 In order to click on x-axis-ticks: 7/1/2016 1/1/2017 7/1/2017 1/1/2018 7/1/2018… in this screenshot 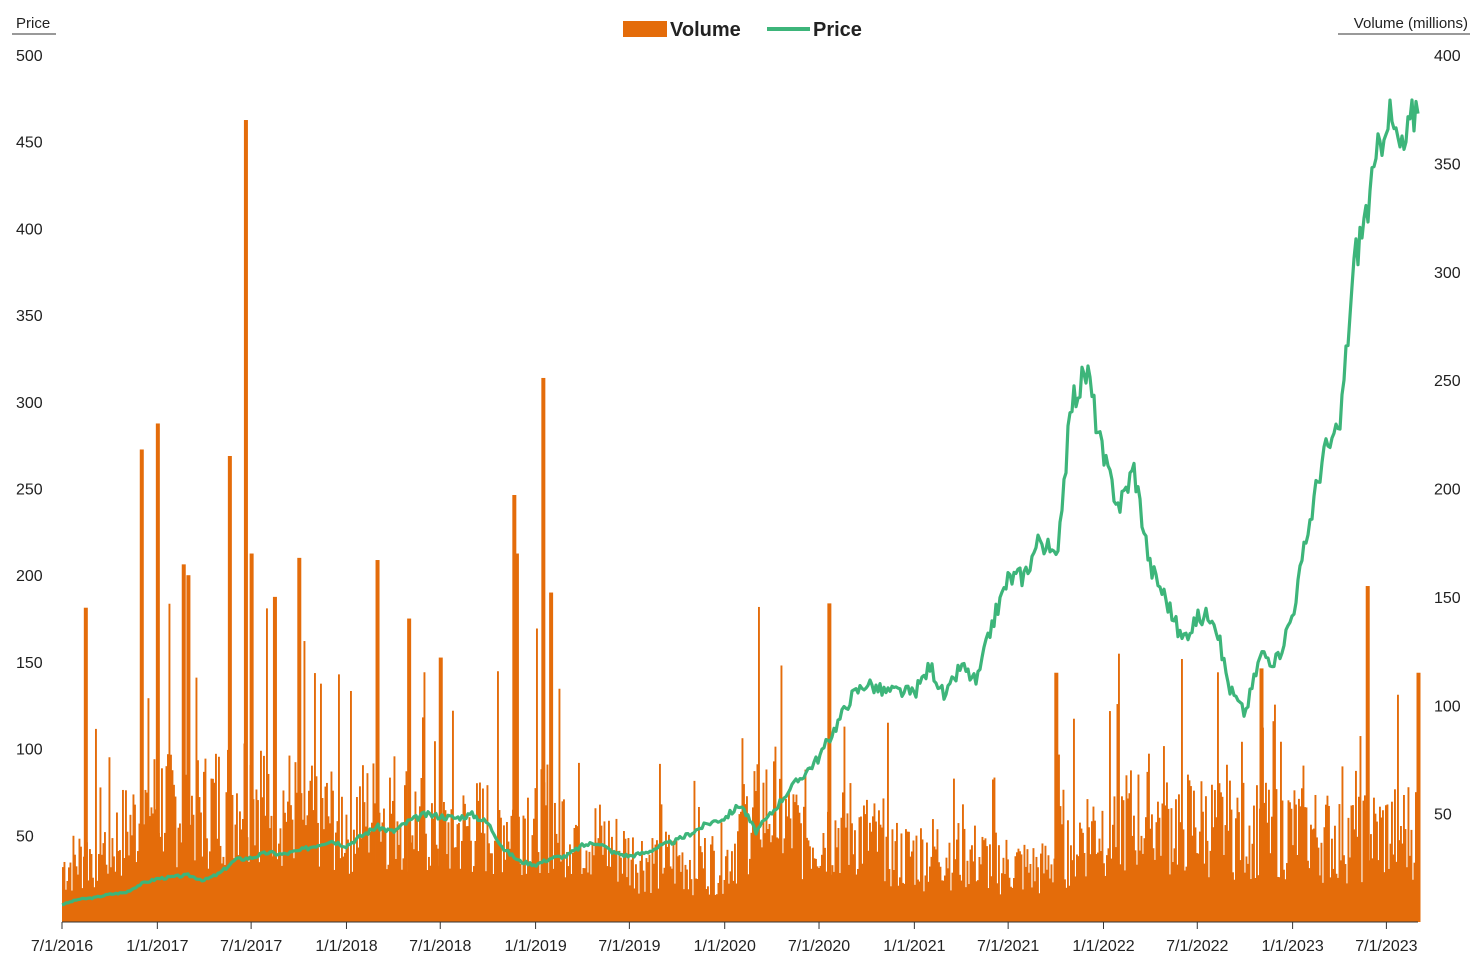, I will do `click(724, 938)`.